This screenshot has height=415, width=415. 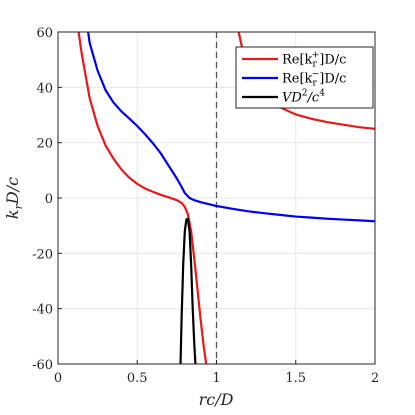 I want to click on y-tick-label: -20, so click(x=42, y=254).